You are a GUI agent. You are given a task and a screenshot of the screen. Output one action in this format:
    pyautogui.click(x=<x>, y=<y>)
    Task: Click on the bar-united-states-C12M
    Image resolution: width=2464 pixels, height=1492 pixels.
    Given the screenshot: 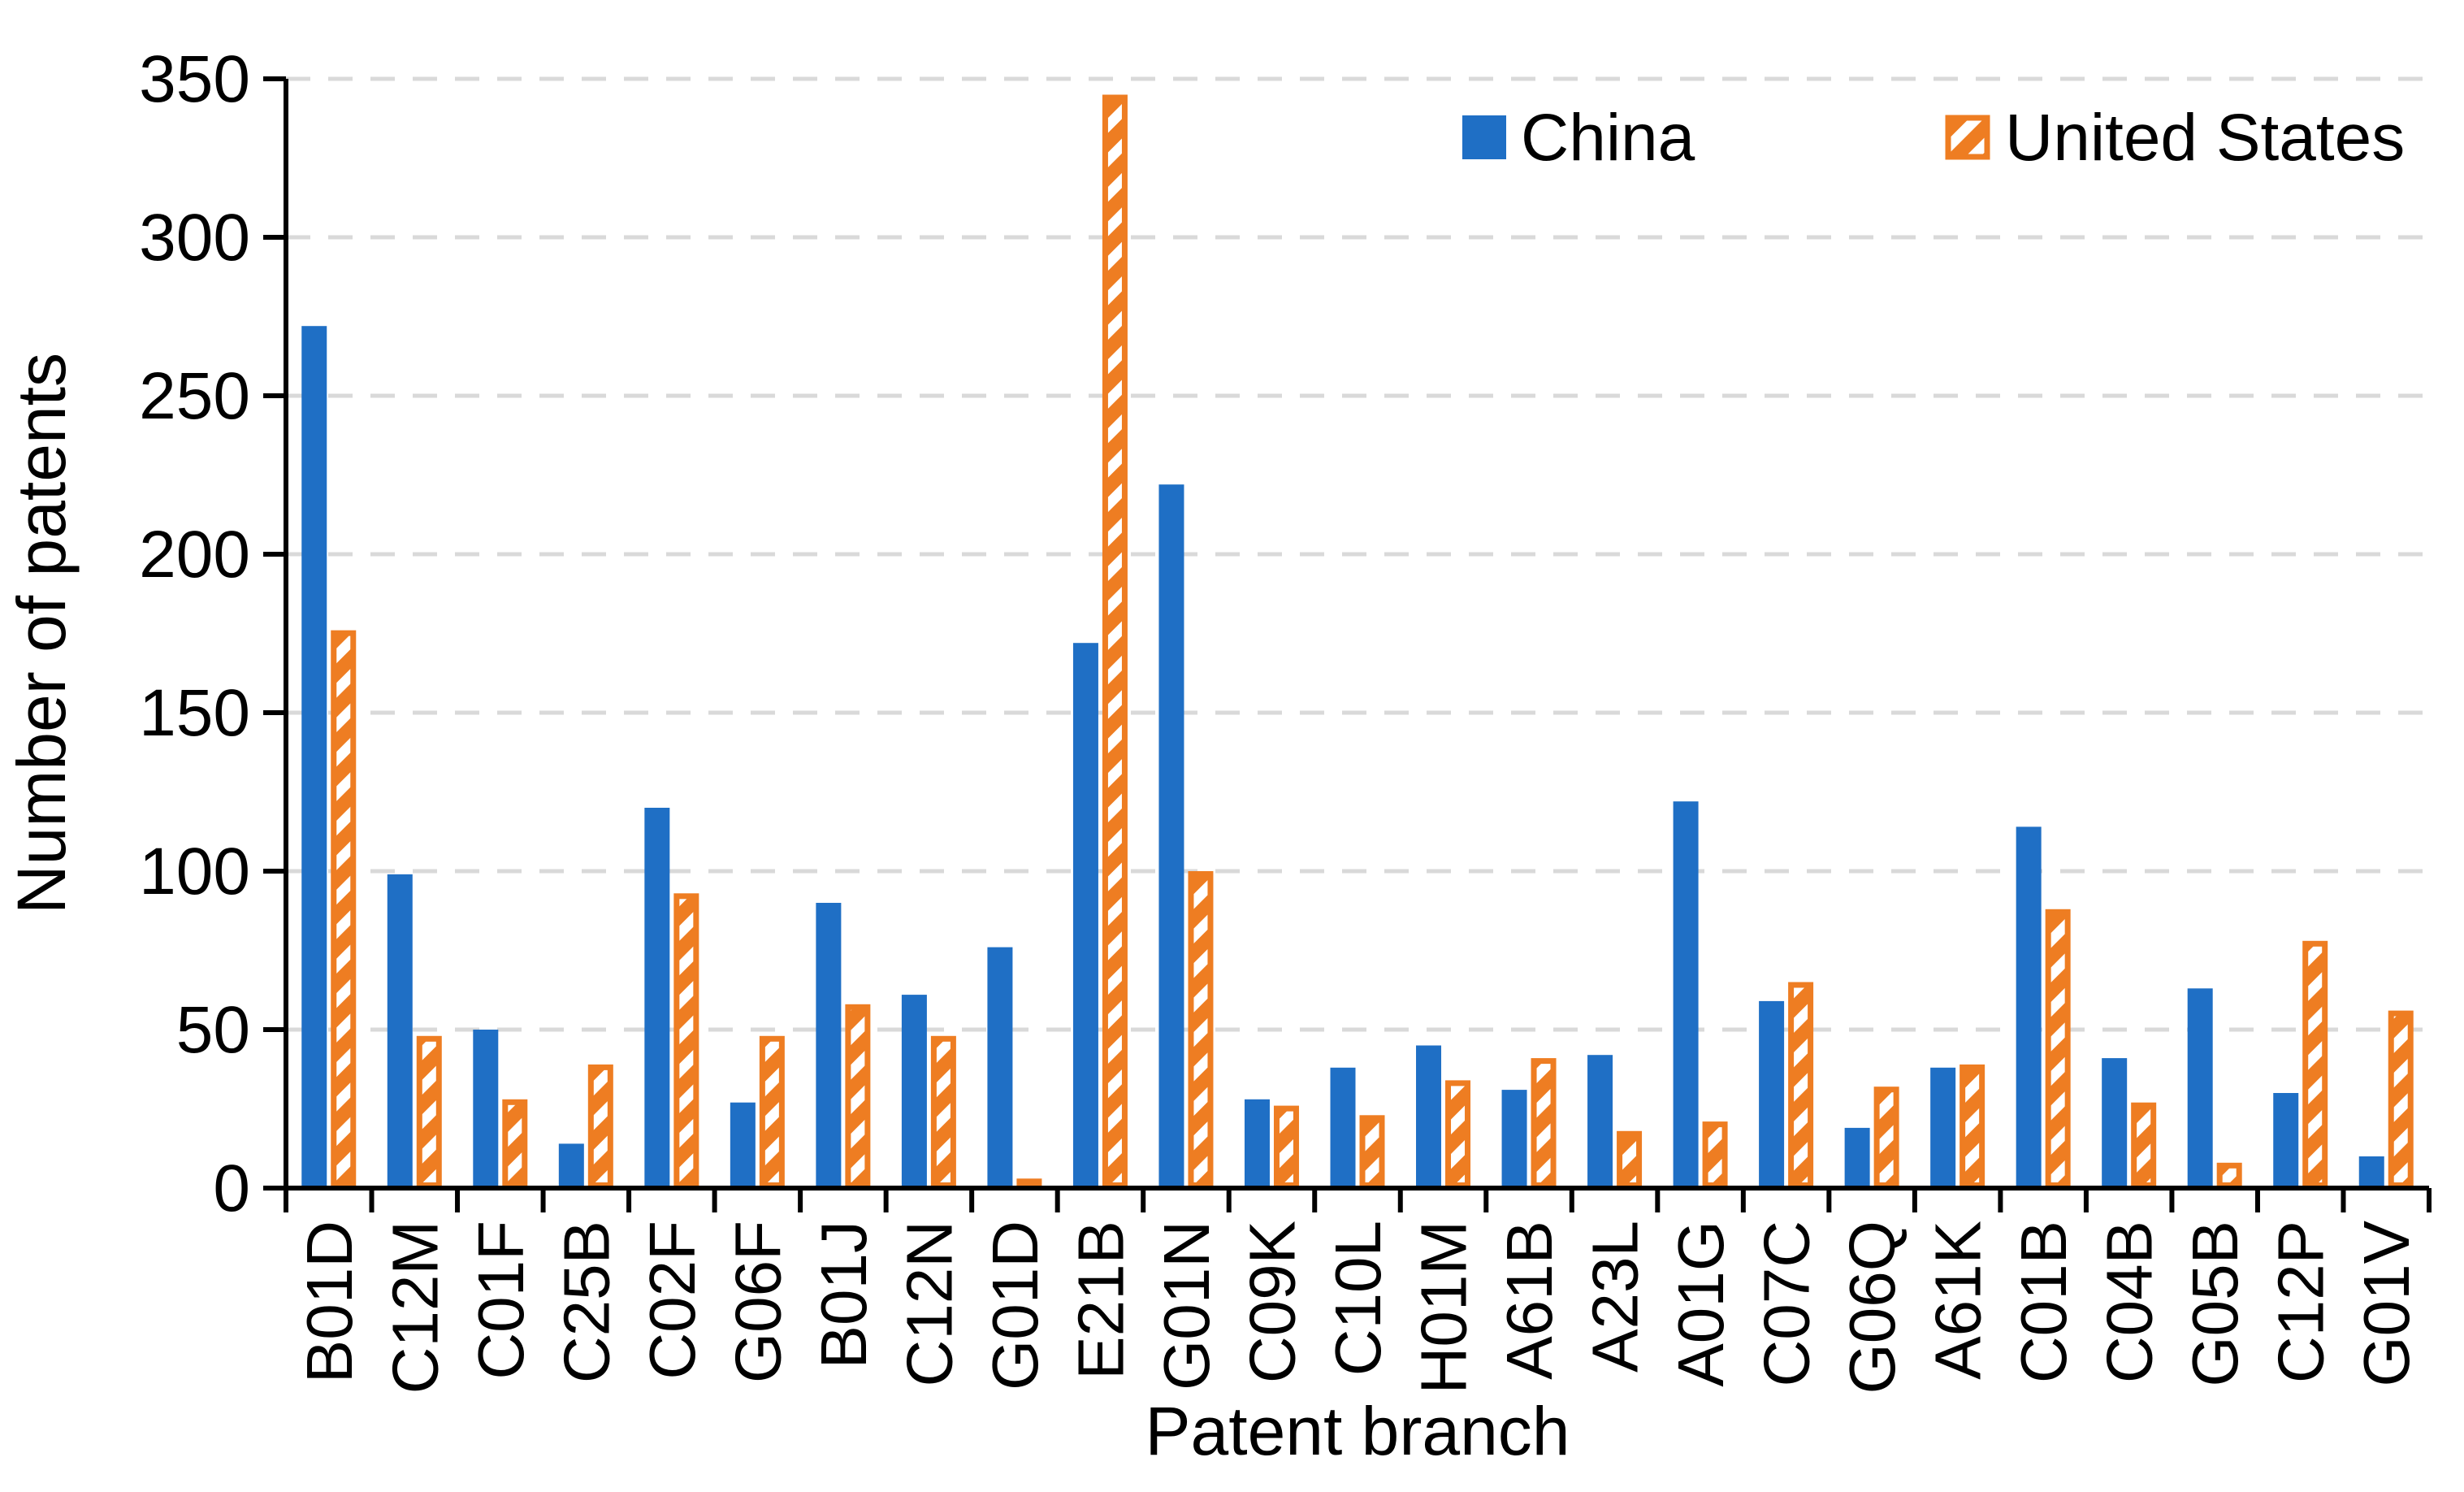 What is the action you would take?
    pyautogui.click(x=429, y=1112)
    